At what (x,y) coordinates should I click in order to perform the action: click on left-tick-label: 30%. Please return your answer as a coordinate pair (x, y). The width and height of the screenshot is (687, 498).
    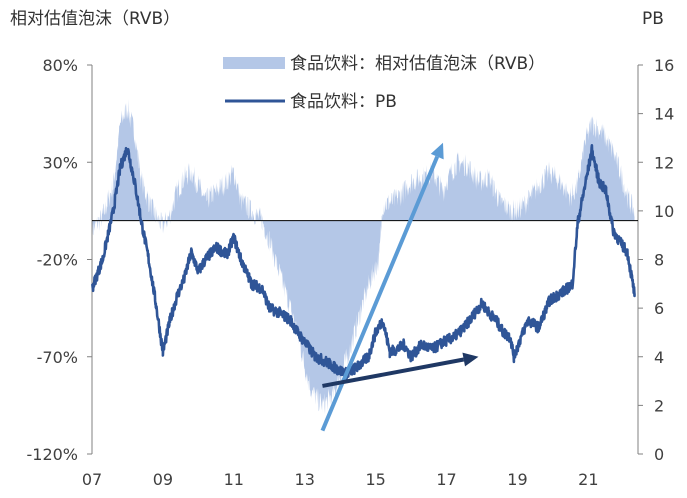
    Looking at the image, I should click on (60, 162).